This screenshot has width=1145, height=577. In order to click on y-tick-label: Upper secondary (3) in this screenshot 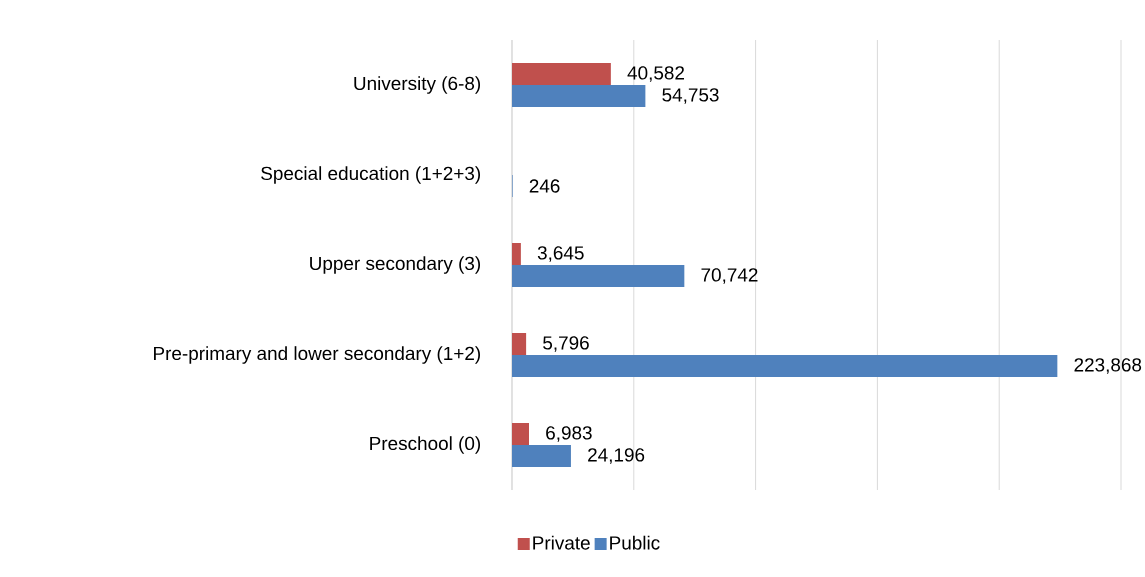, I will do `click(395, 265)`.